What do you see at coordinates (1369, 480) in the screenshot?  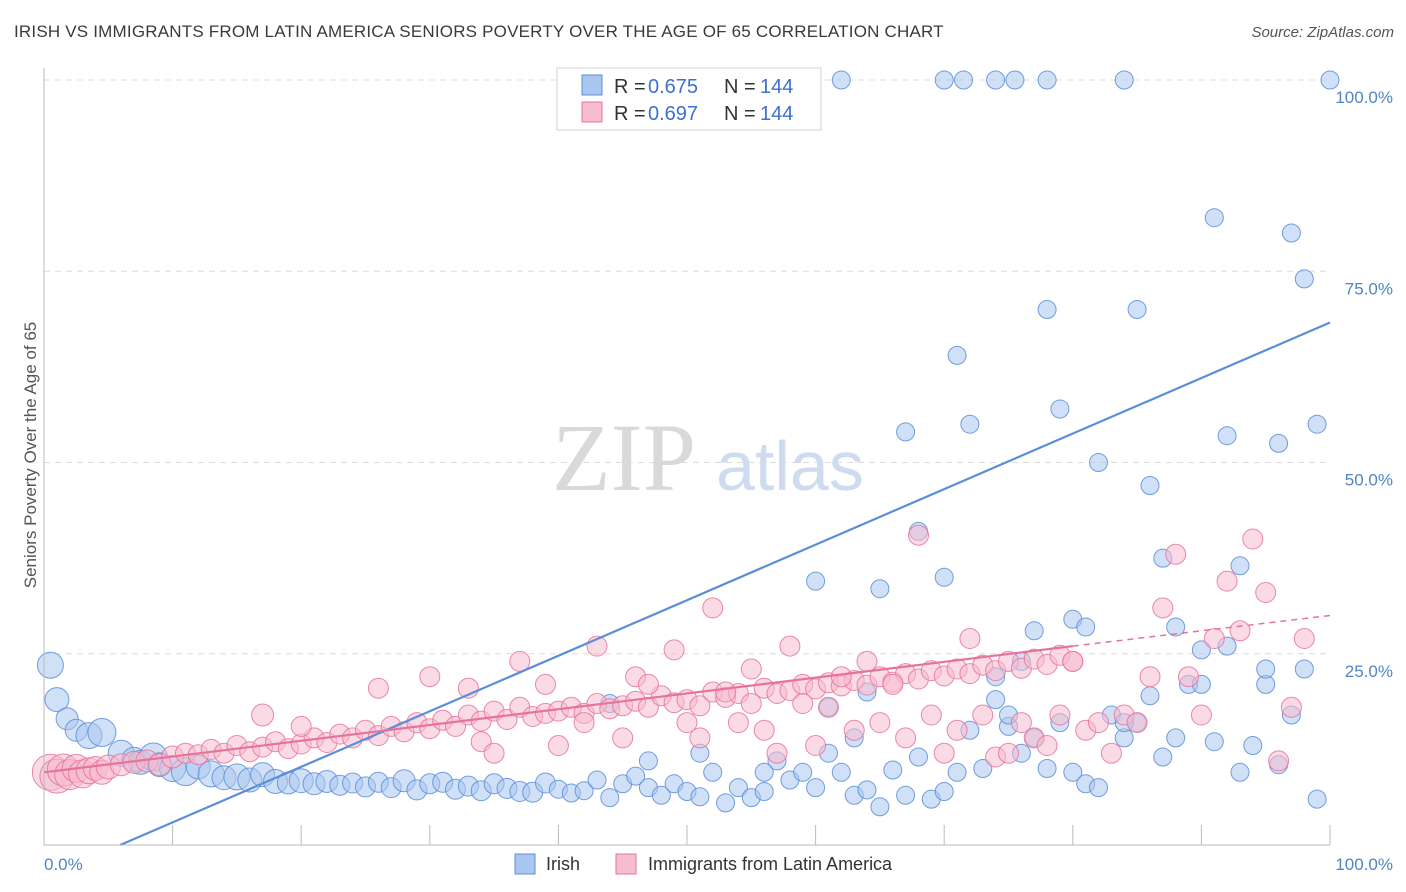 I see `y-tick-label: 50.0%` at bounding box center [1369, 480].